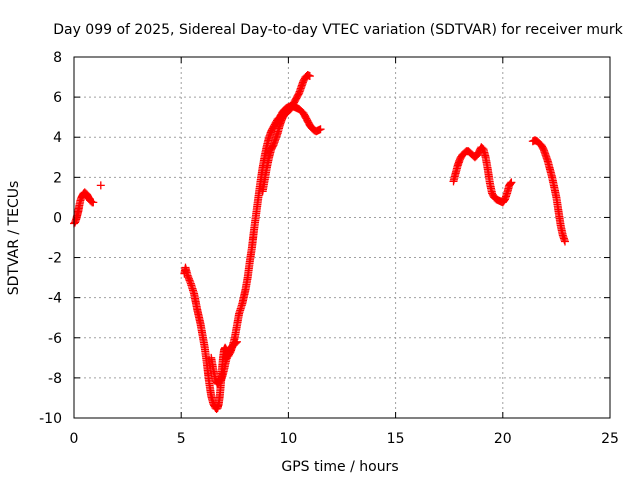 The height and width of the screenshot is (480, 640). Describe the element at coordinates (57, 178) in the screenshot. I see `y-tick-label: 2` at that location.